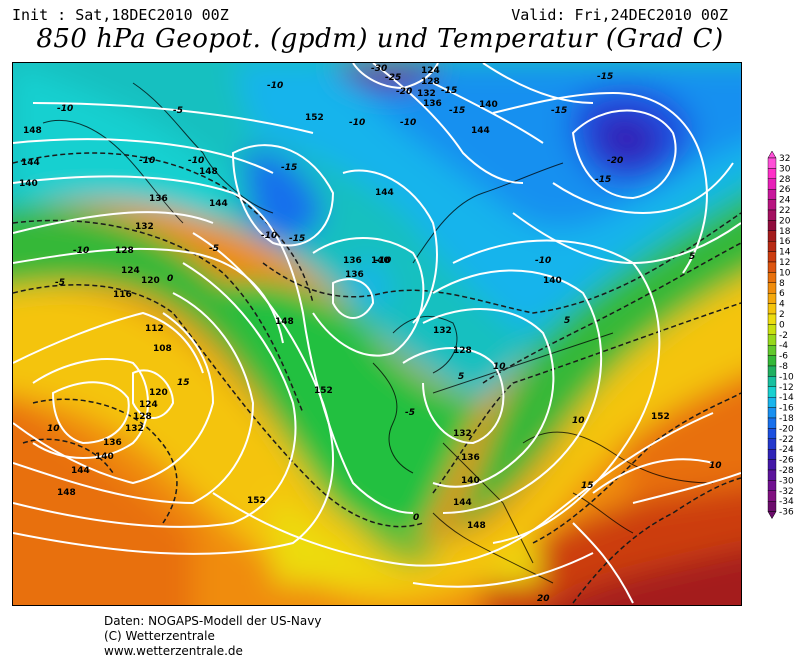  What do you see at coordinates (162, 349) in the screenshot?
I see `geopotential-label: 108` at bounding box center [162, 349].